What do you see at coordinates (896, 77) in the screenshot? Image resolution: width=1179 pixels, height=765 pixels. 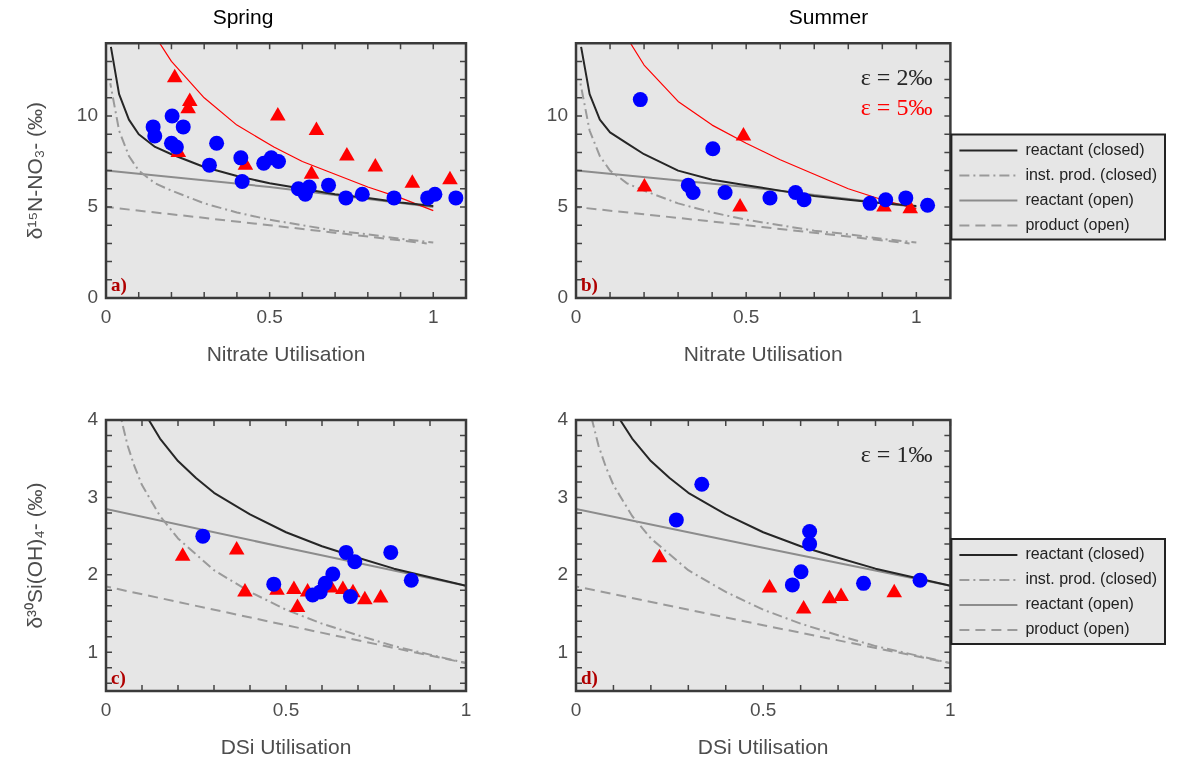 I see `annotation: ε = 2‰` at bounding box center [896, 77].